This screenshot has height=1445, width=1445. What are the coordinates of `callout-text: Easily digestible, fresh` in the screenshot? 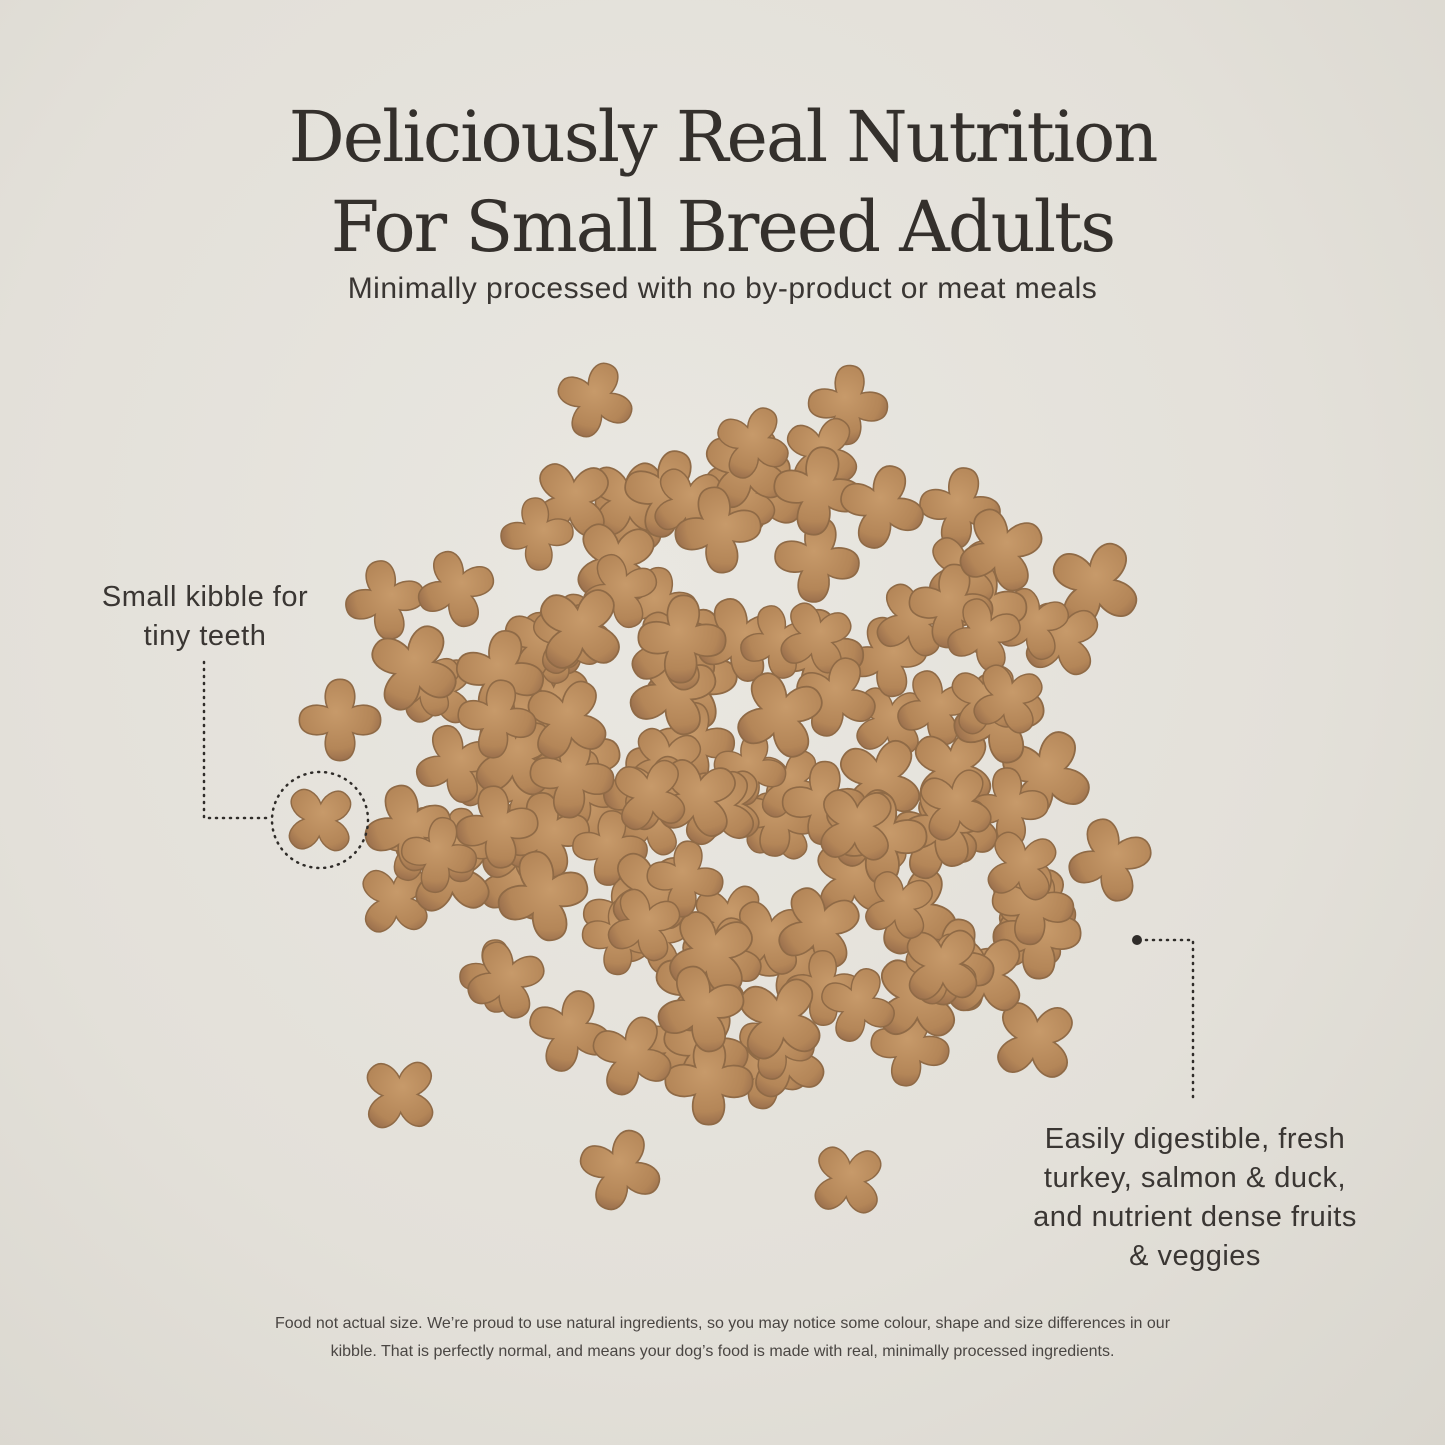 It's located at (1195, 1139).